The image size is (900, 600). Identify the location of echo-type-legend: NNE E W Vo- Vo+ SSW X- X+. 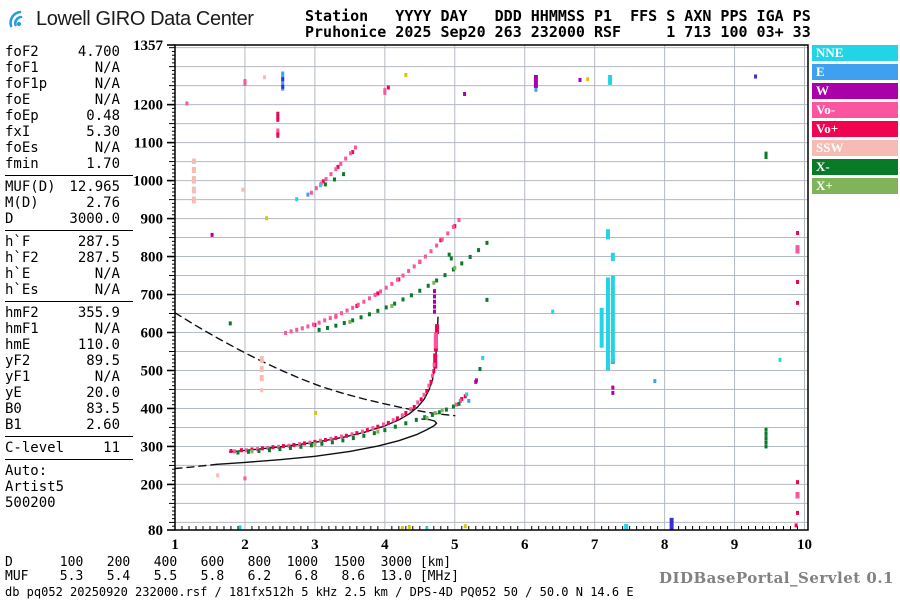
(855, 121).